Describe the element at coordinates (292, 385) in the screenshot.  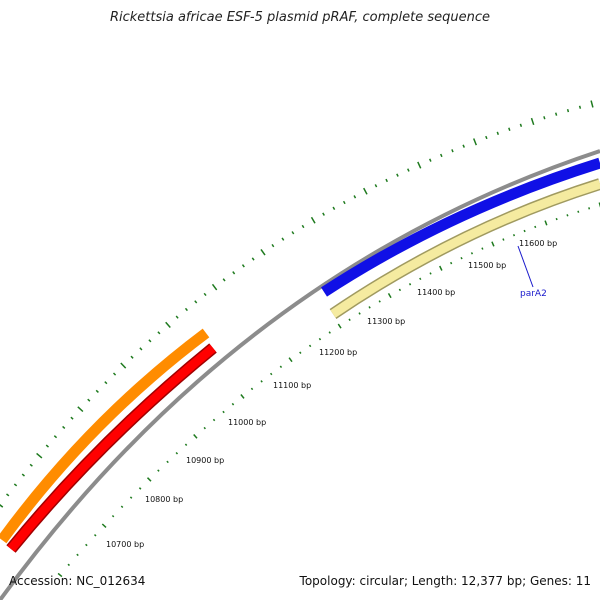
I see `scale-label: 11100 bp` at that location.